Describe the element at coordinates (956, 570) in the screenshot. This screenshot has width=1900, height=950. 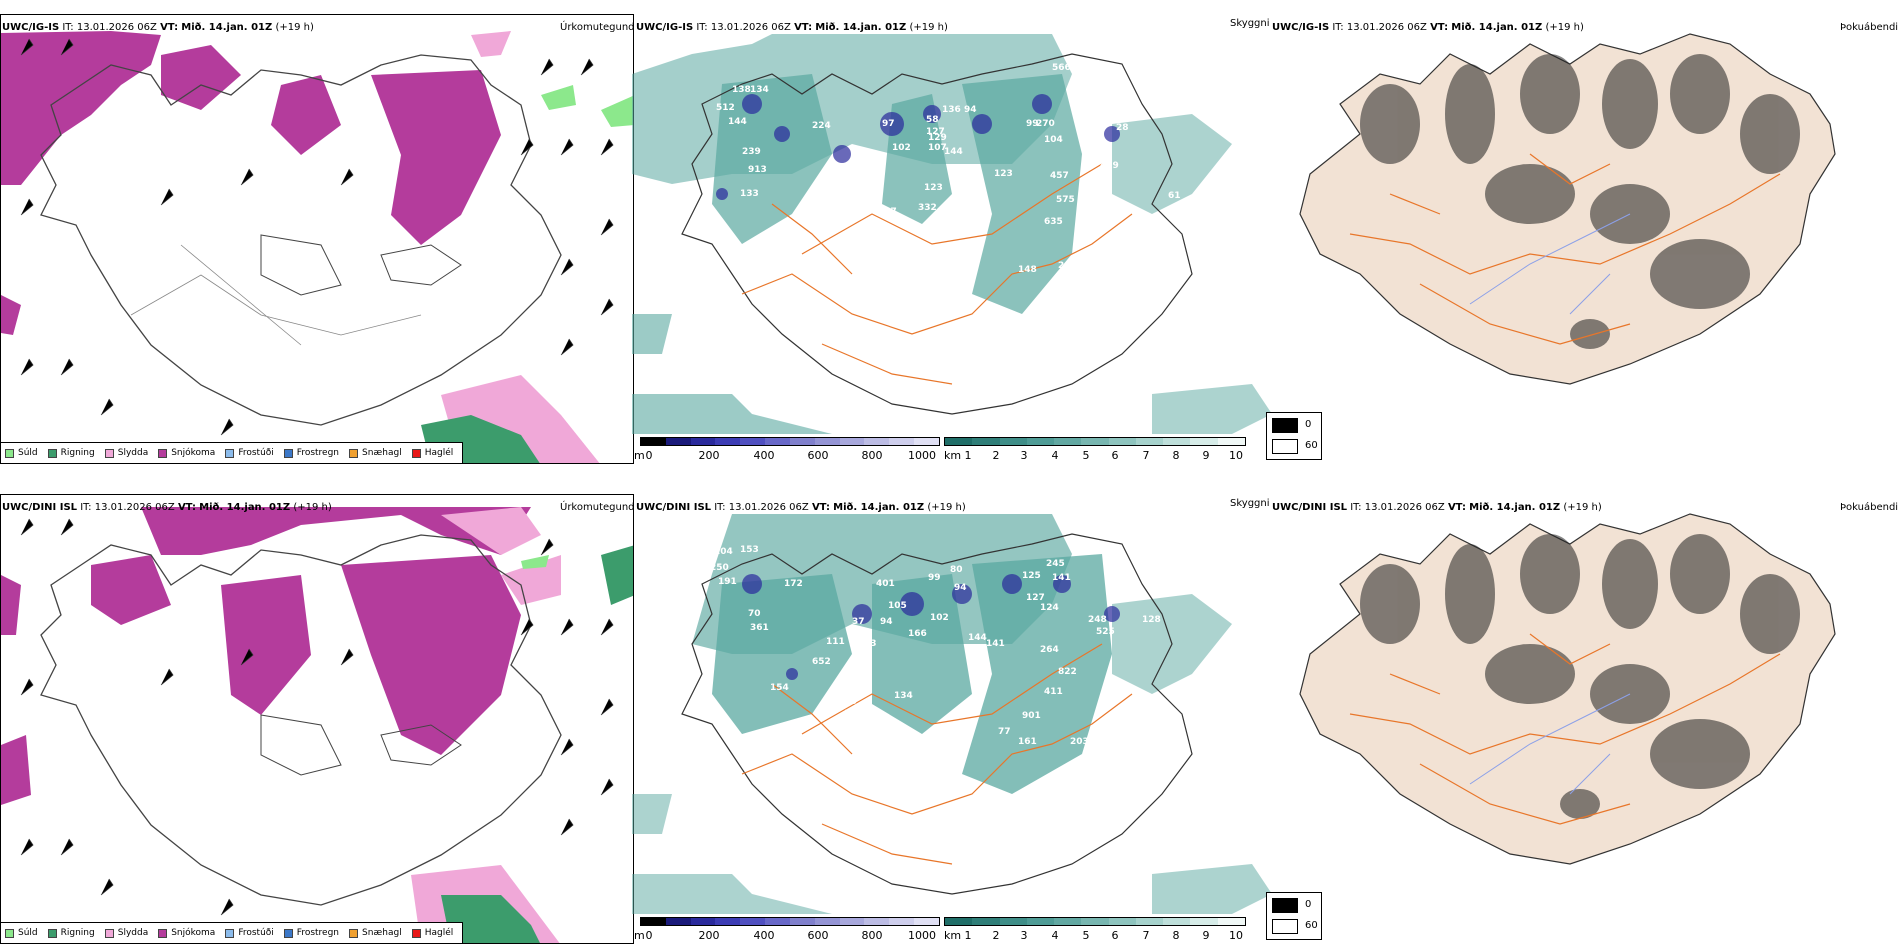
I see `cloud-base-label: 80` at that location.